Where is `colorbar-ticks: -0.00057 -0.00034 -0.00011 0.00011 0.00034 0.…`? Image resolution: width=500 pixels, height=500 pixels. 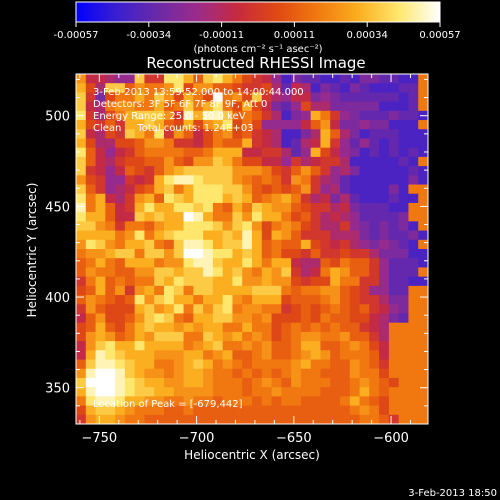
colorbar-ticks: -0.00057 -0.00034 -0.00011 0.00011 0.00034 0.… is located at coordinates (257, 31).